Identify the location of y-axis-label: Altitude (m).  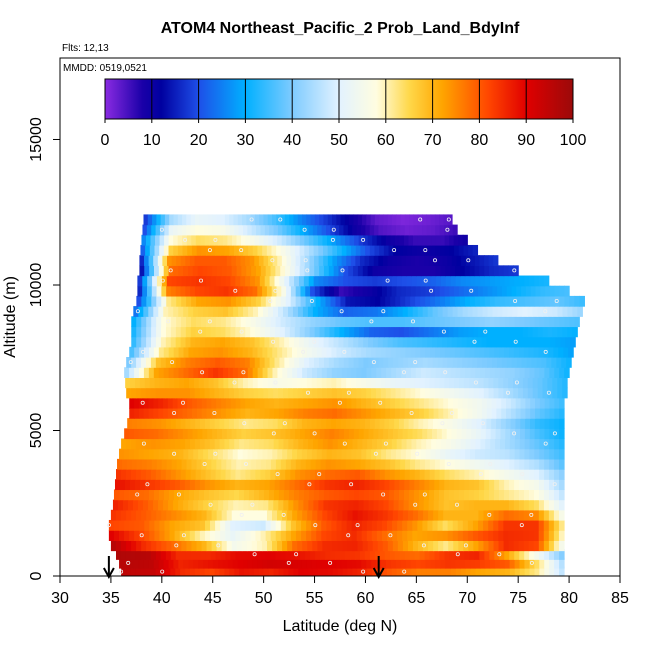
(10, 317).